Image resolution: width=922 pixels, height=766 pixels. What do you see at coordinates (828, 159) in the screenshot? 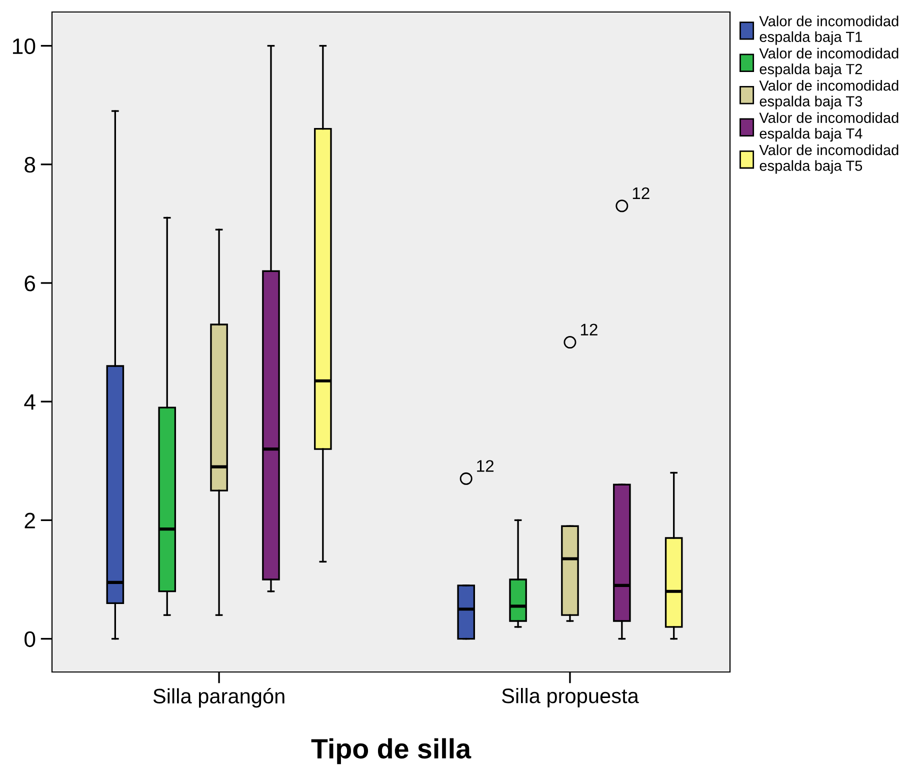
I see `legend-label: Valor de incomodidad espalda baja T5` at bounding box center [828, 159].